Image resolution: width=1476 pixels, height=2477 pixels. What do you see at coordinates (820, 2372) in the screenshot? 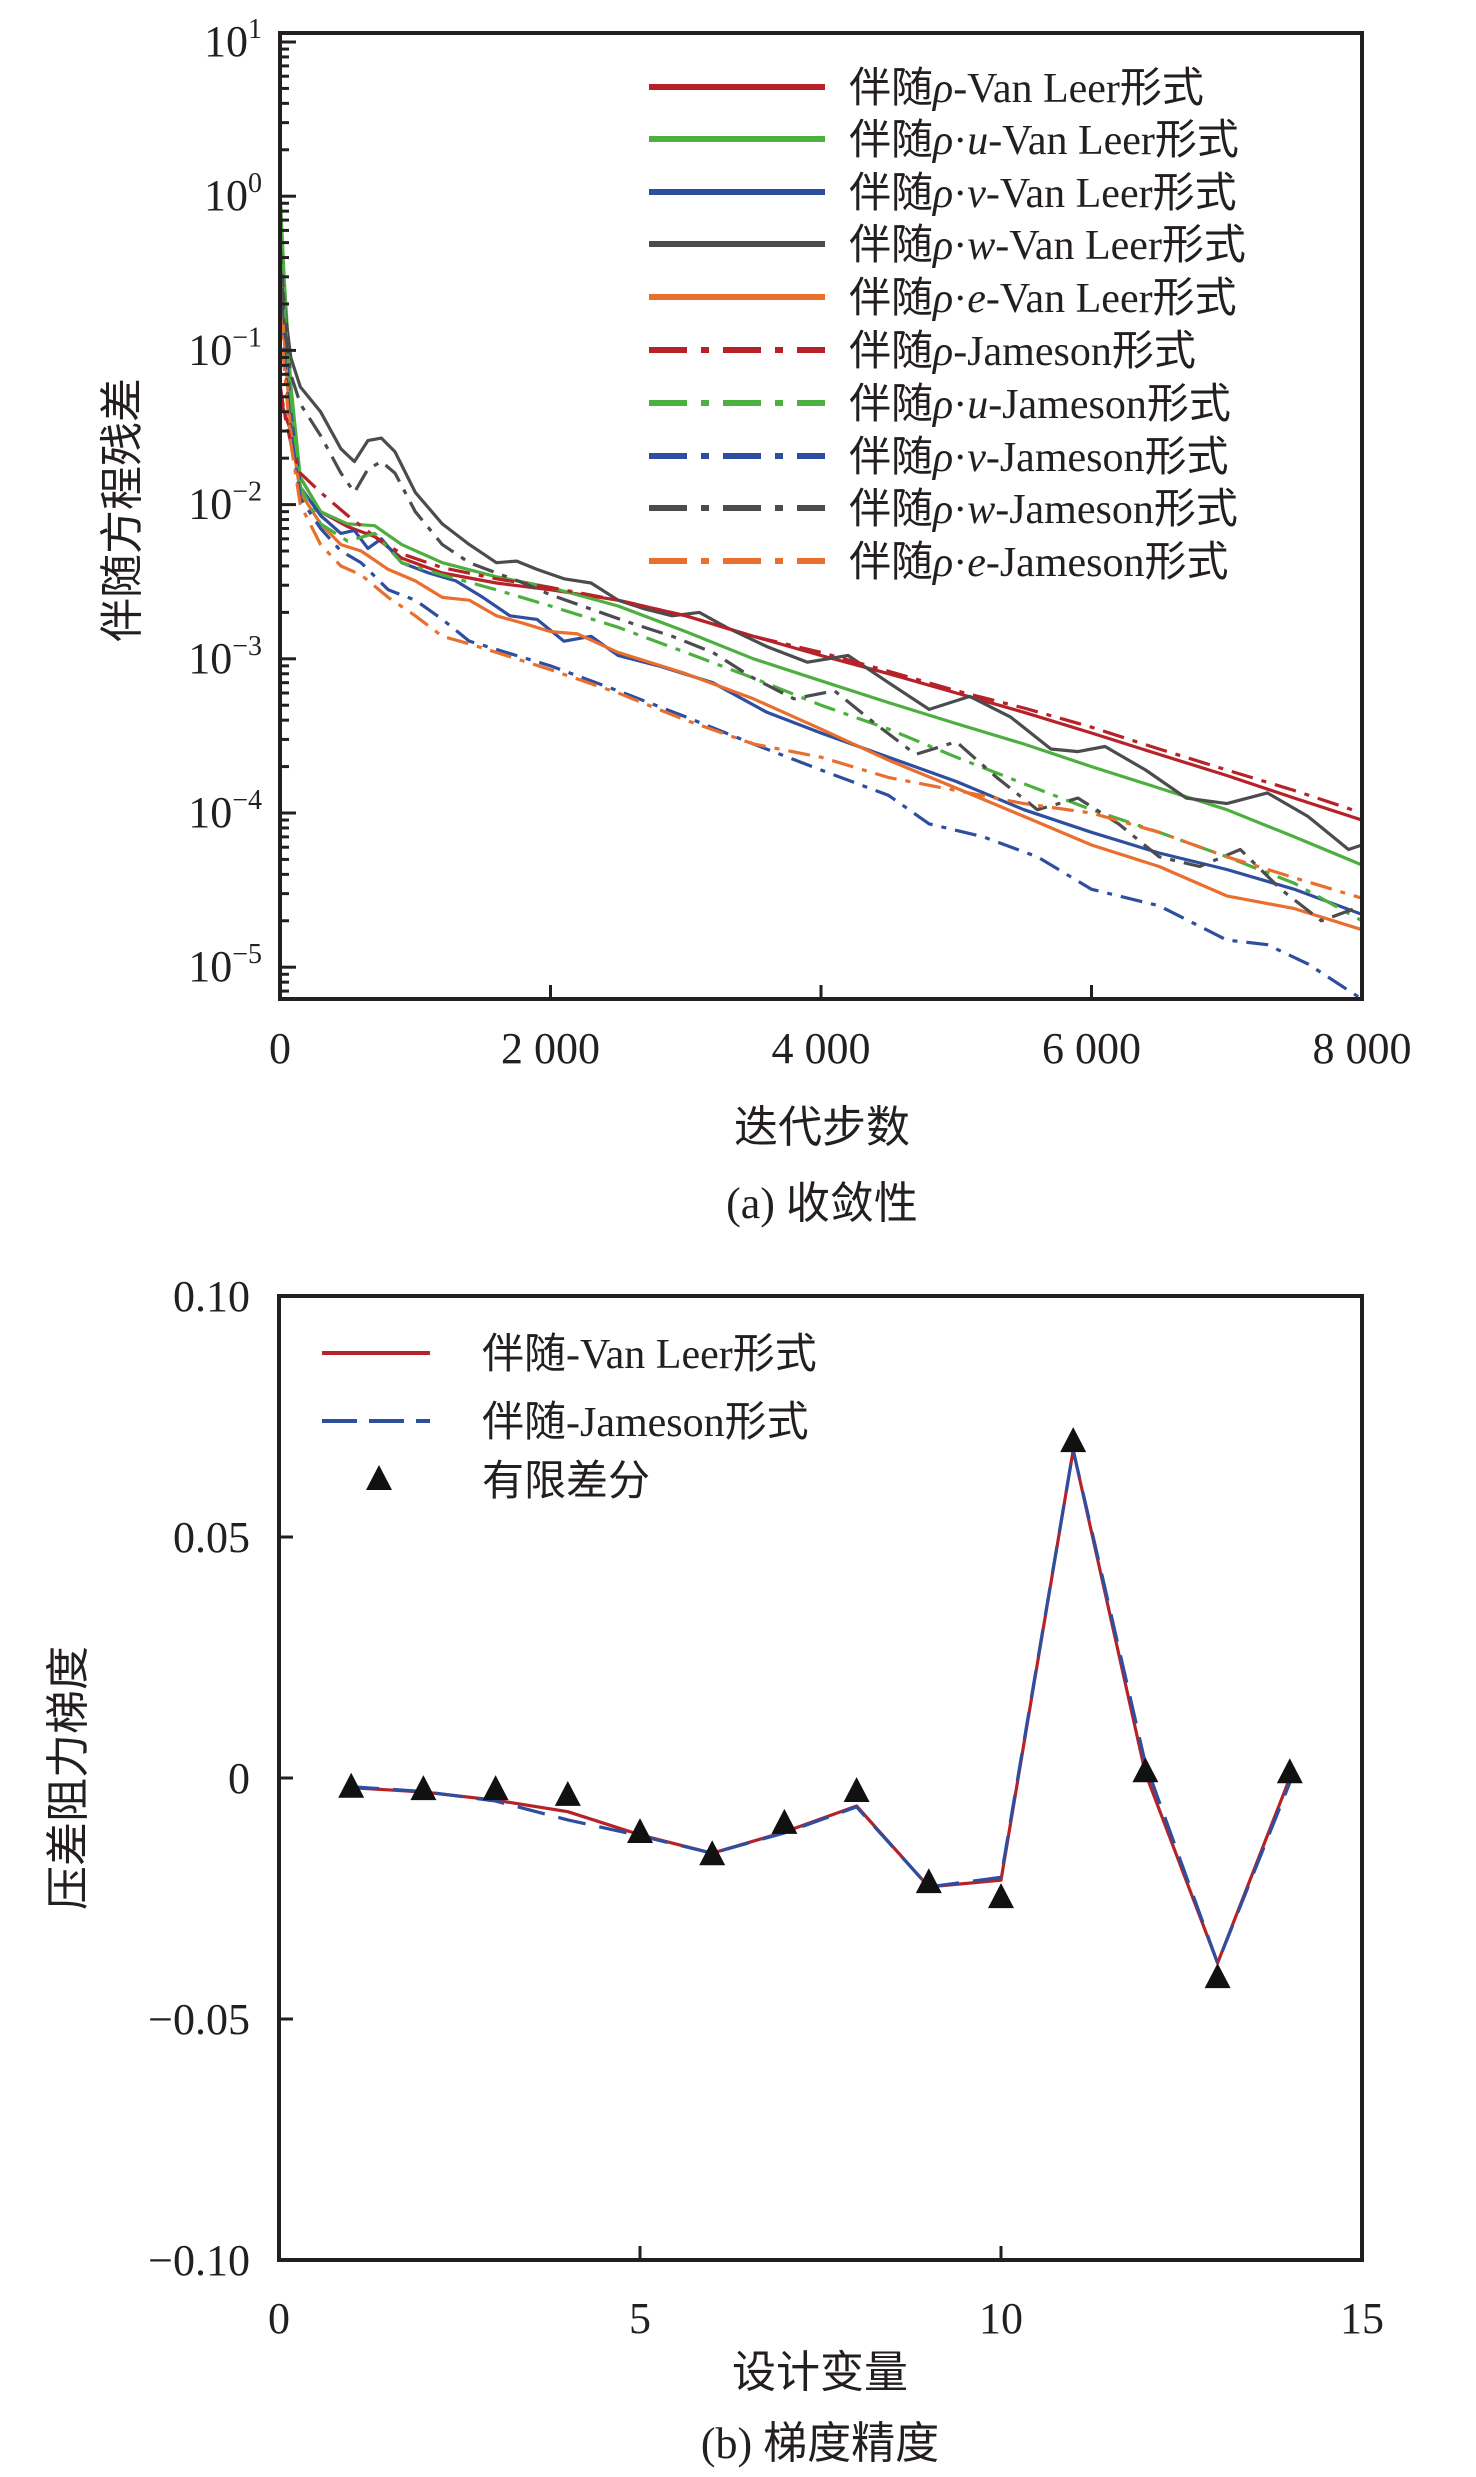
I see `x-axis-label-b: 设计变量` at bounding box center [820, 2372].